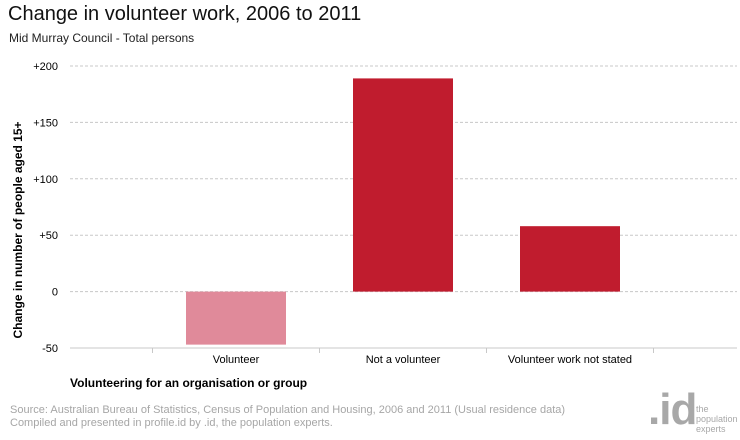 The image size is (740, 440). Describe the element at coordinates (45, 180) in the screenshot. I see `y-tick-label: +100` at that location.